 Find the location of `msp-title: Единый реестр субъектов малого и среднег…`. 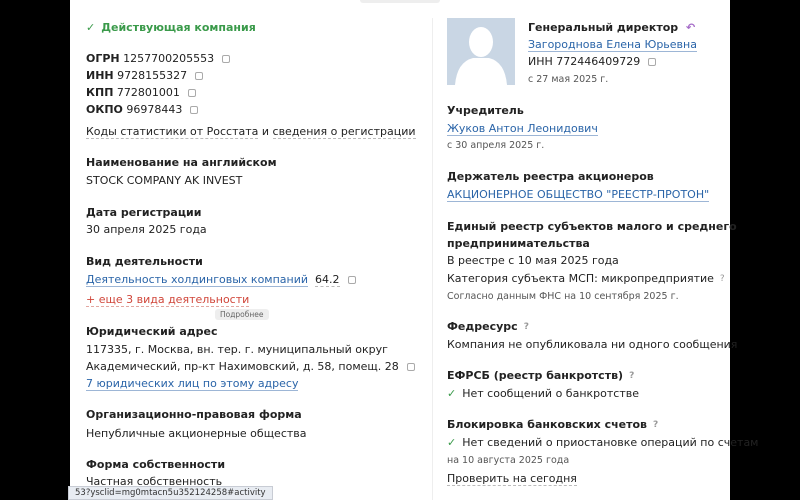

msp-title: Единый реестр субъектов малого и среднег… is located at coordinates (592, 226).